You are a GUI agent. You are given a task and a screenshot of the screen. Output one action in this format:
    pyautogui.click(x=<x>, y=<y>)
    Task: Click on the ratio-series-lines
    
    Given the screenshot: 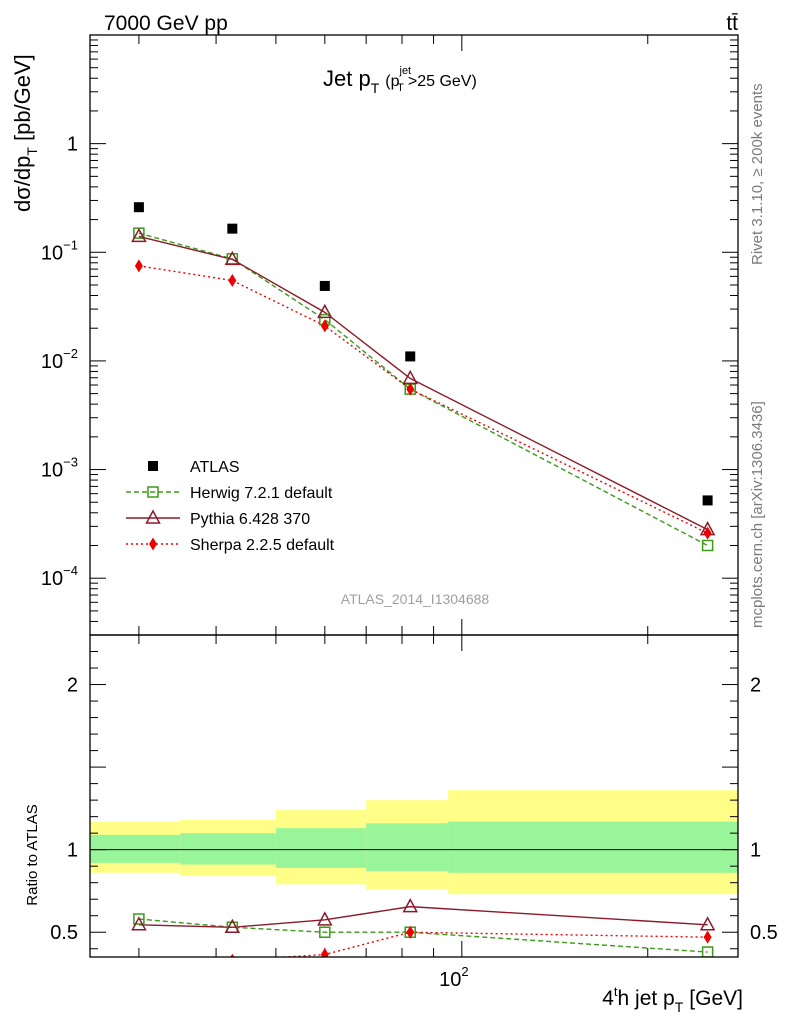 What is the action you would take?
    pyautogui.click(x=423, y=931)
    